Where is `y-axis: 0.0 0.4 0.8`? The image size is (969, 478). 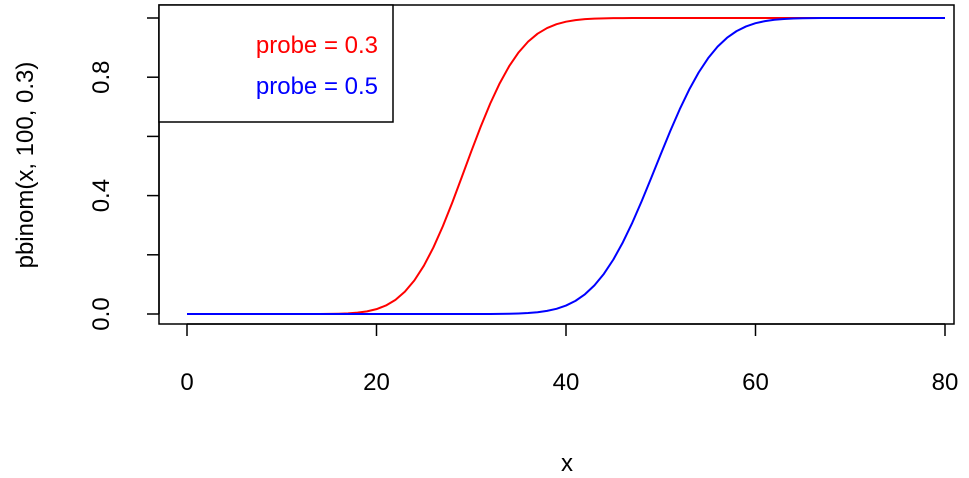
y-axis: 0.0 0.4 0.8 is located at coordinates (124, 174).